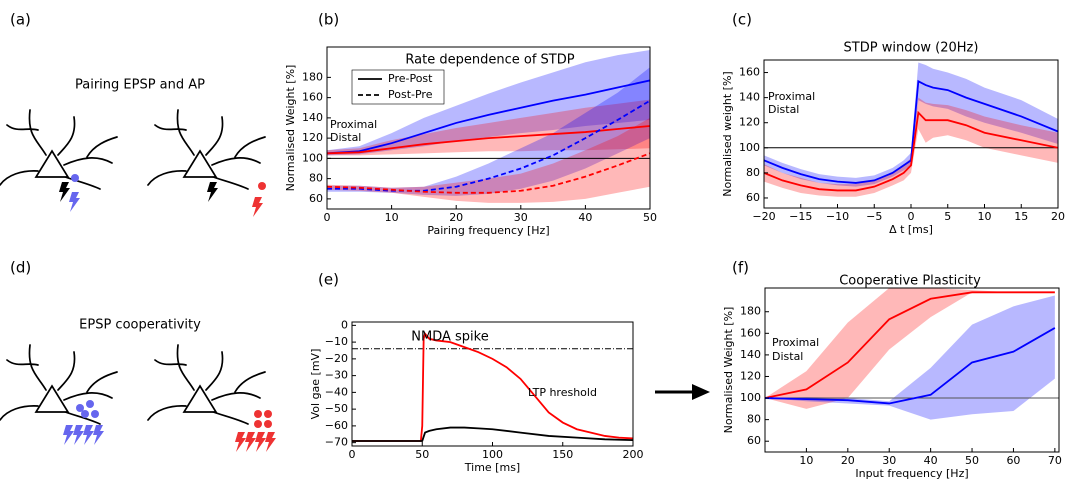  Describe the element at coordinates (911, 229) in the screenshot. I see `x-axis-label: Δ t [ms]` at that location.